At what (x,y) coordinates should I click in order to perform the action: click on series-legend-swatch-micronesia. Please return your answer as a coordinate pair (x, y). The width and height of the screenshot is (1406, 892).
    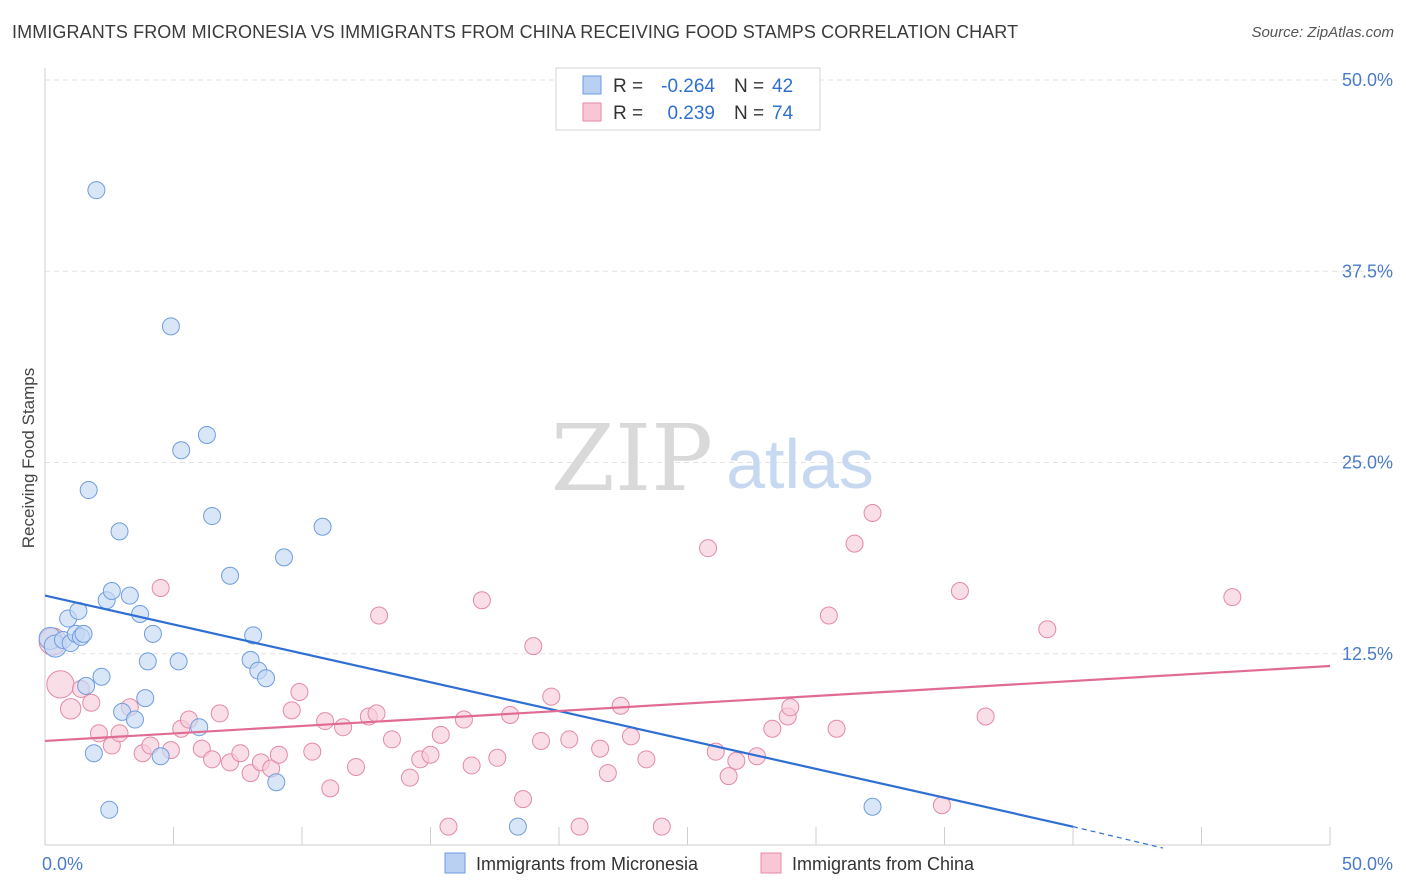
    Looking at the image, I should click on (455, 863).